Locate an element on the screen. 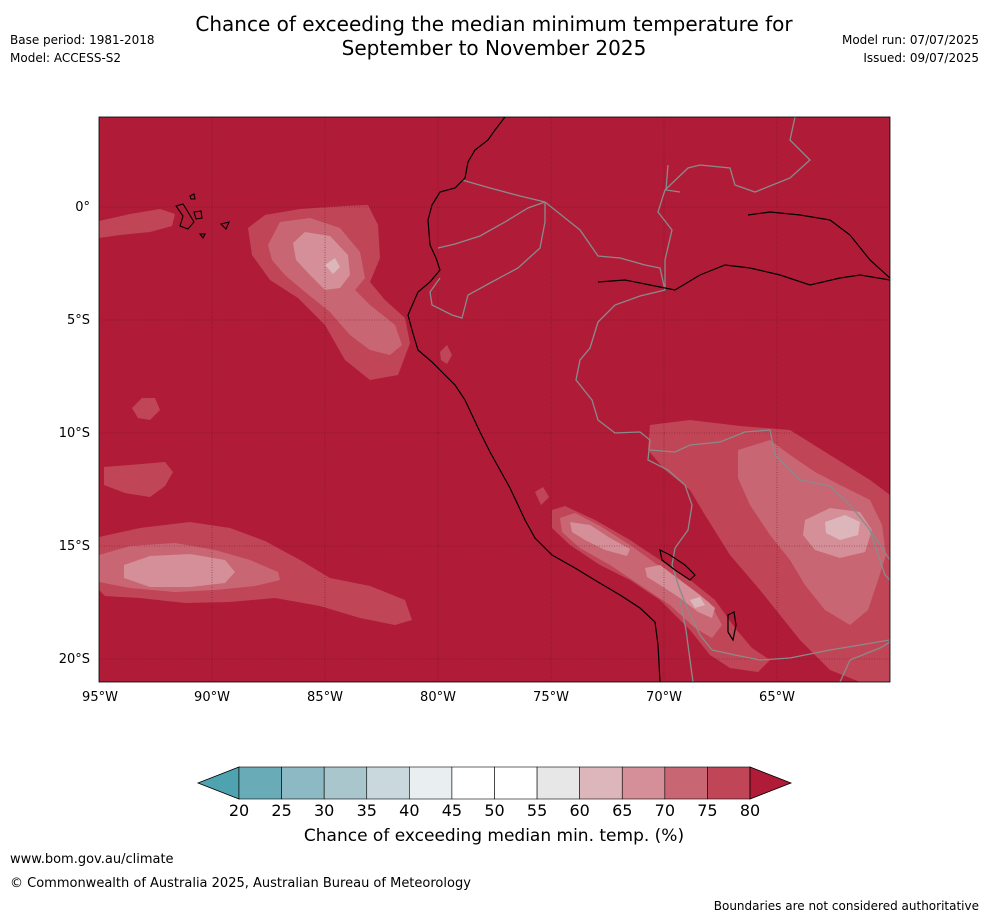 This screenshot has height=919, width=988. coast-amazon-mouth is located at coordinates (743, 277).